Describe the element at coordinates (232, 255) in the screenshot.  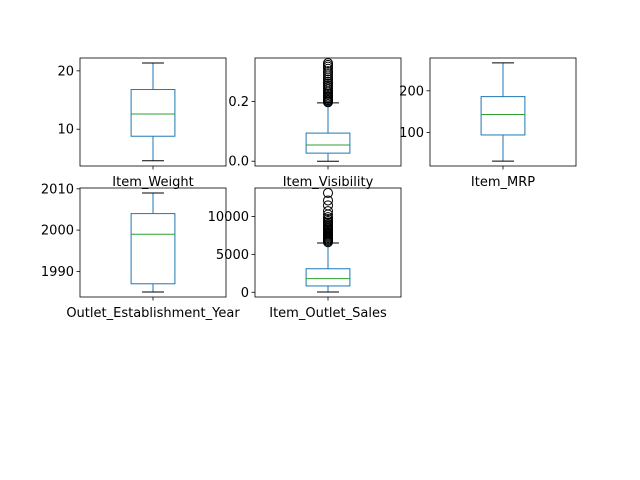
I see `y-tick-label: 5000` at that location.